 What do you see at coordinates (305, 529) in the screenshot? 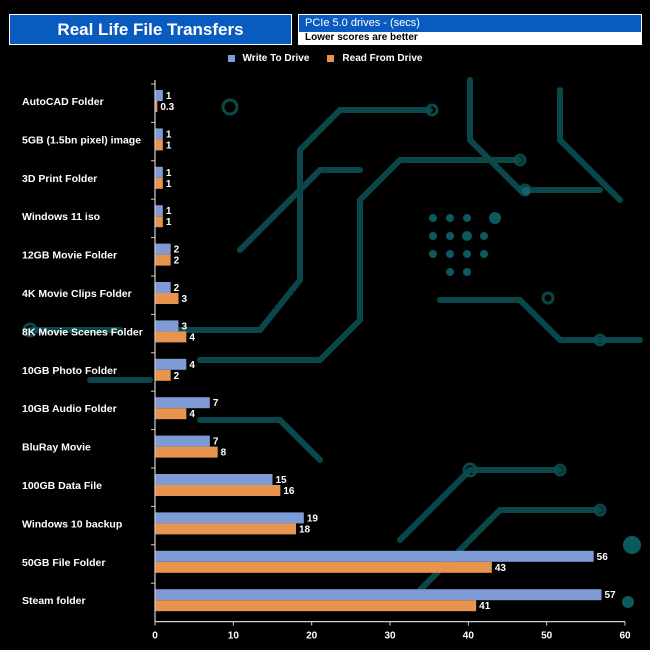
I see `data-label: 18` at bounding box center [305, 529].